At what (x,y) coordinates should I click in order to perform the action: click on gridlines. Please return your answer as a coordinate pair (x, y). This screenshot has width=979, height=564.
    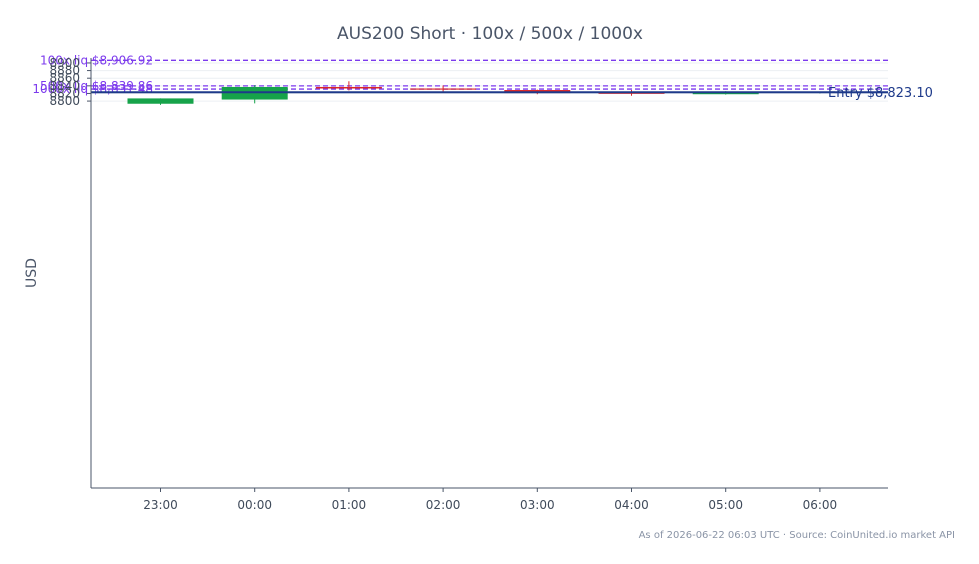
    Looking at the image, I should click on (489, 82).